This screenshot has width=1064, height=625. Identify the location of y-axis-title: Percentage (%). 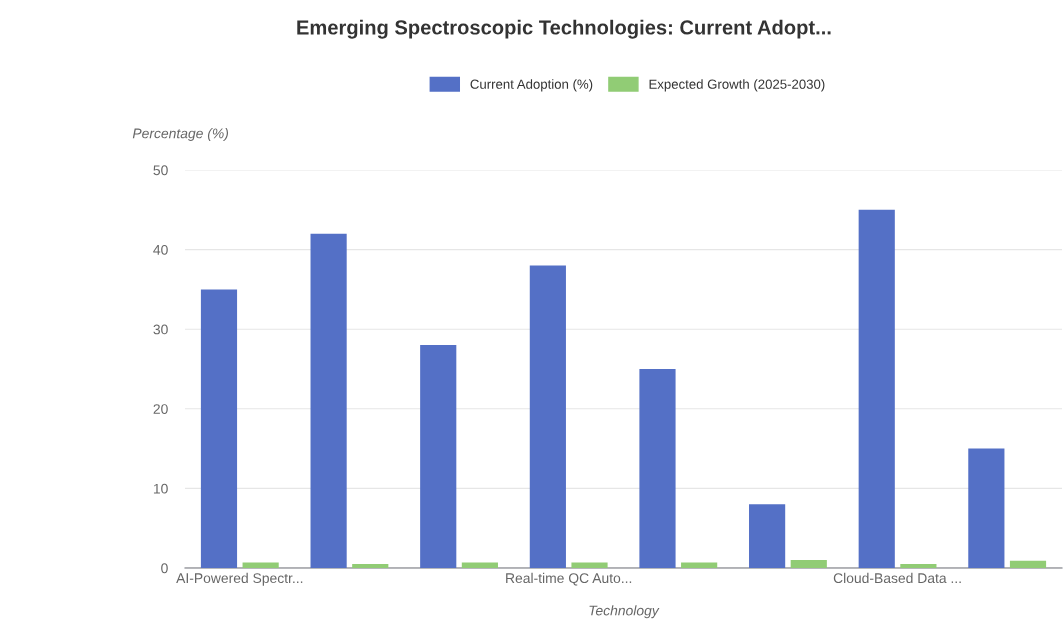
(180, 135).